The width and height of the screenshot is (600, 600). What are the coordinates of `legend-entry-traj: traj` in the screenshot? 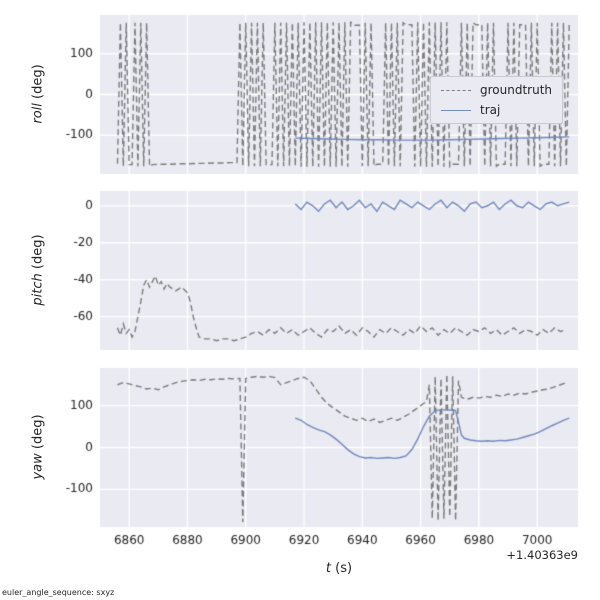 It's located at (496, 110).